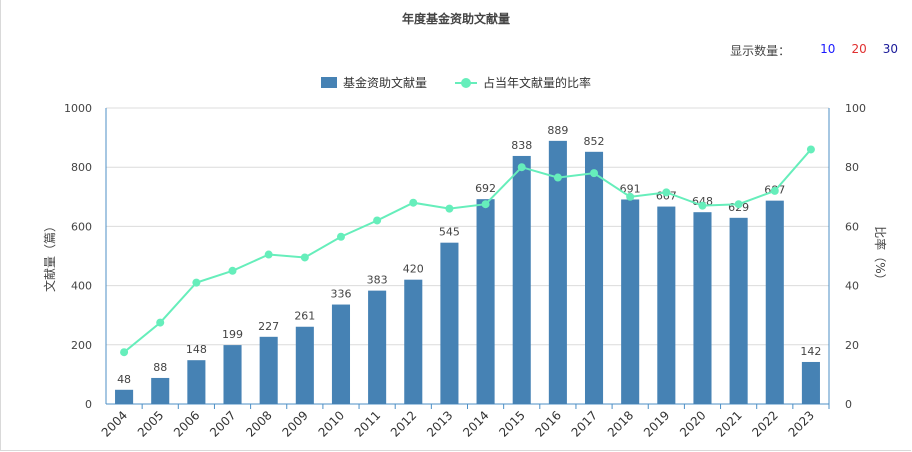 This screenshot has width=912, height=452. What do you see at coordinates (222, 423) in the screenshot?
I see `x-tick-label: 2007` at bounding box center [222, 423].